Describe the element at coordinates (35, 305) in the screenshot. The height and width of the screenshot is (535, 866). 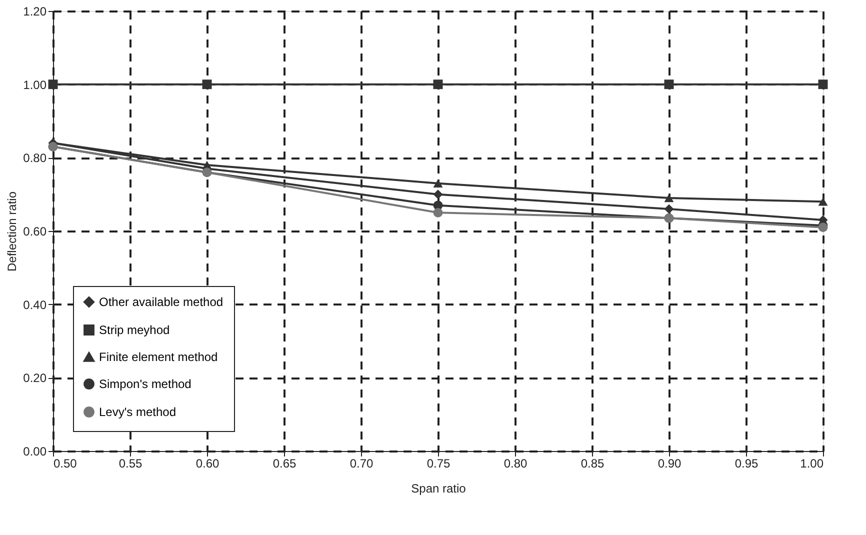
I see `y-tick-label: 0.40` at that location.